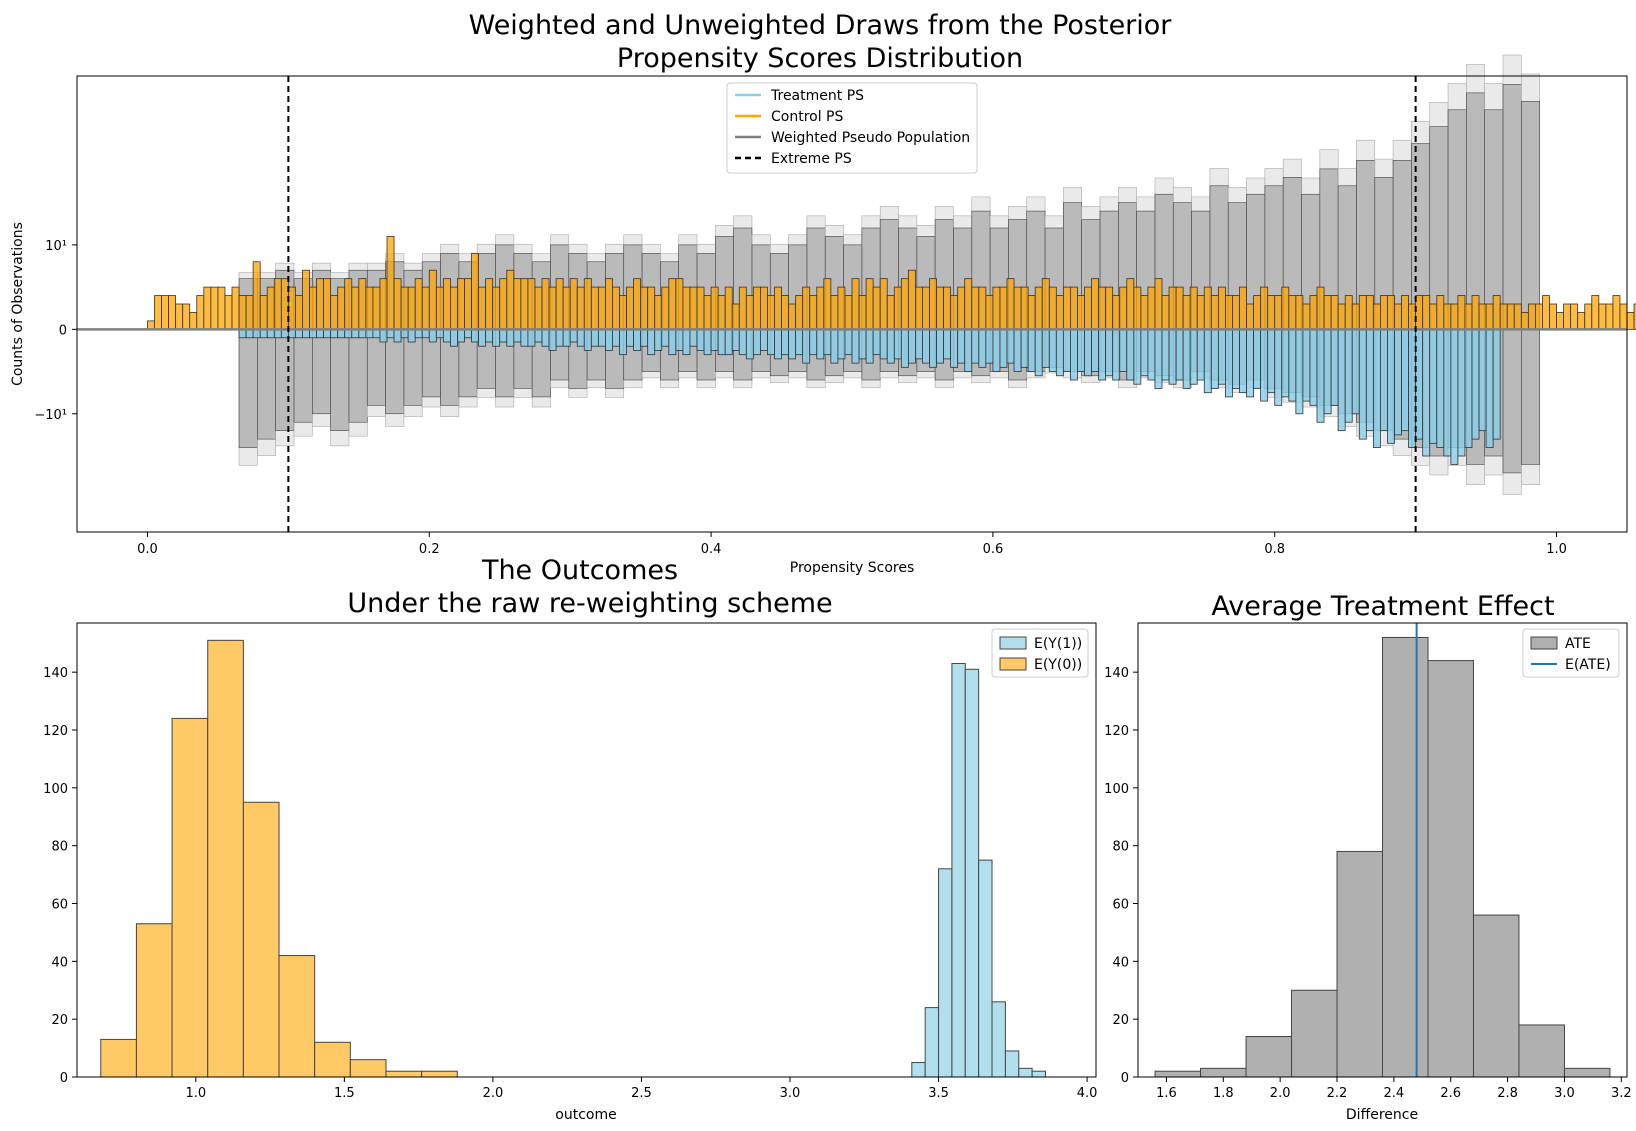  Describe the element at coordinates (1166, 1093) in the screenshot. I see `x-tick-label: 1.6` at that location.